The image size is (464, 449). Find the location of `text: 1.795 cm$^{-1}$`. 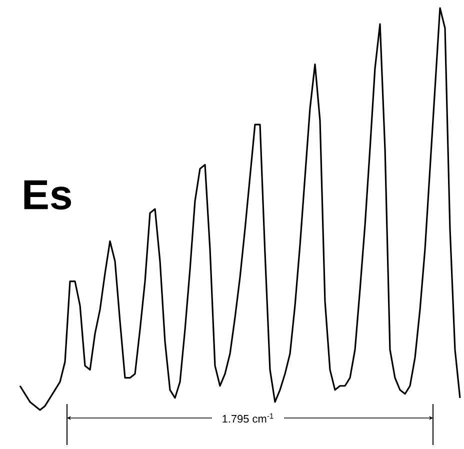

text: 1.795 cm$^{-1}$ is located at coordinates (248, 418).